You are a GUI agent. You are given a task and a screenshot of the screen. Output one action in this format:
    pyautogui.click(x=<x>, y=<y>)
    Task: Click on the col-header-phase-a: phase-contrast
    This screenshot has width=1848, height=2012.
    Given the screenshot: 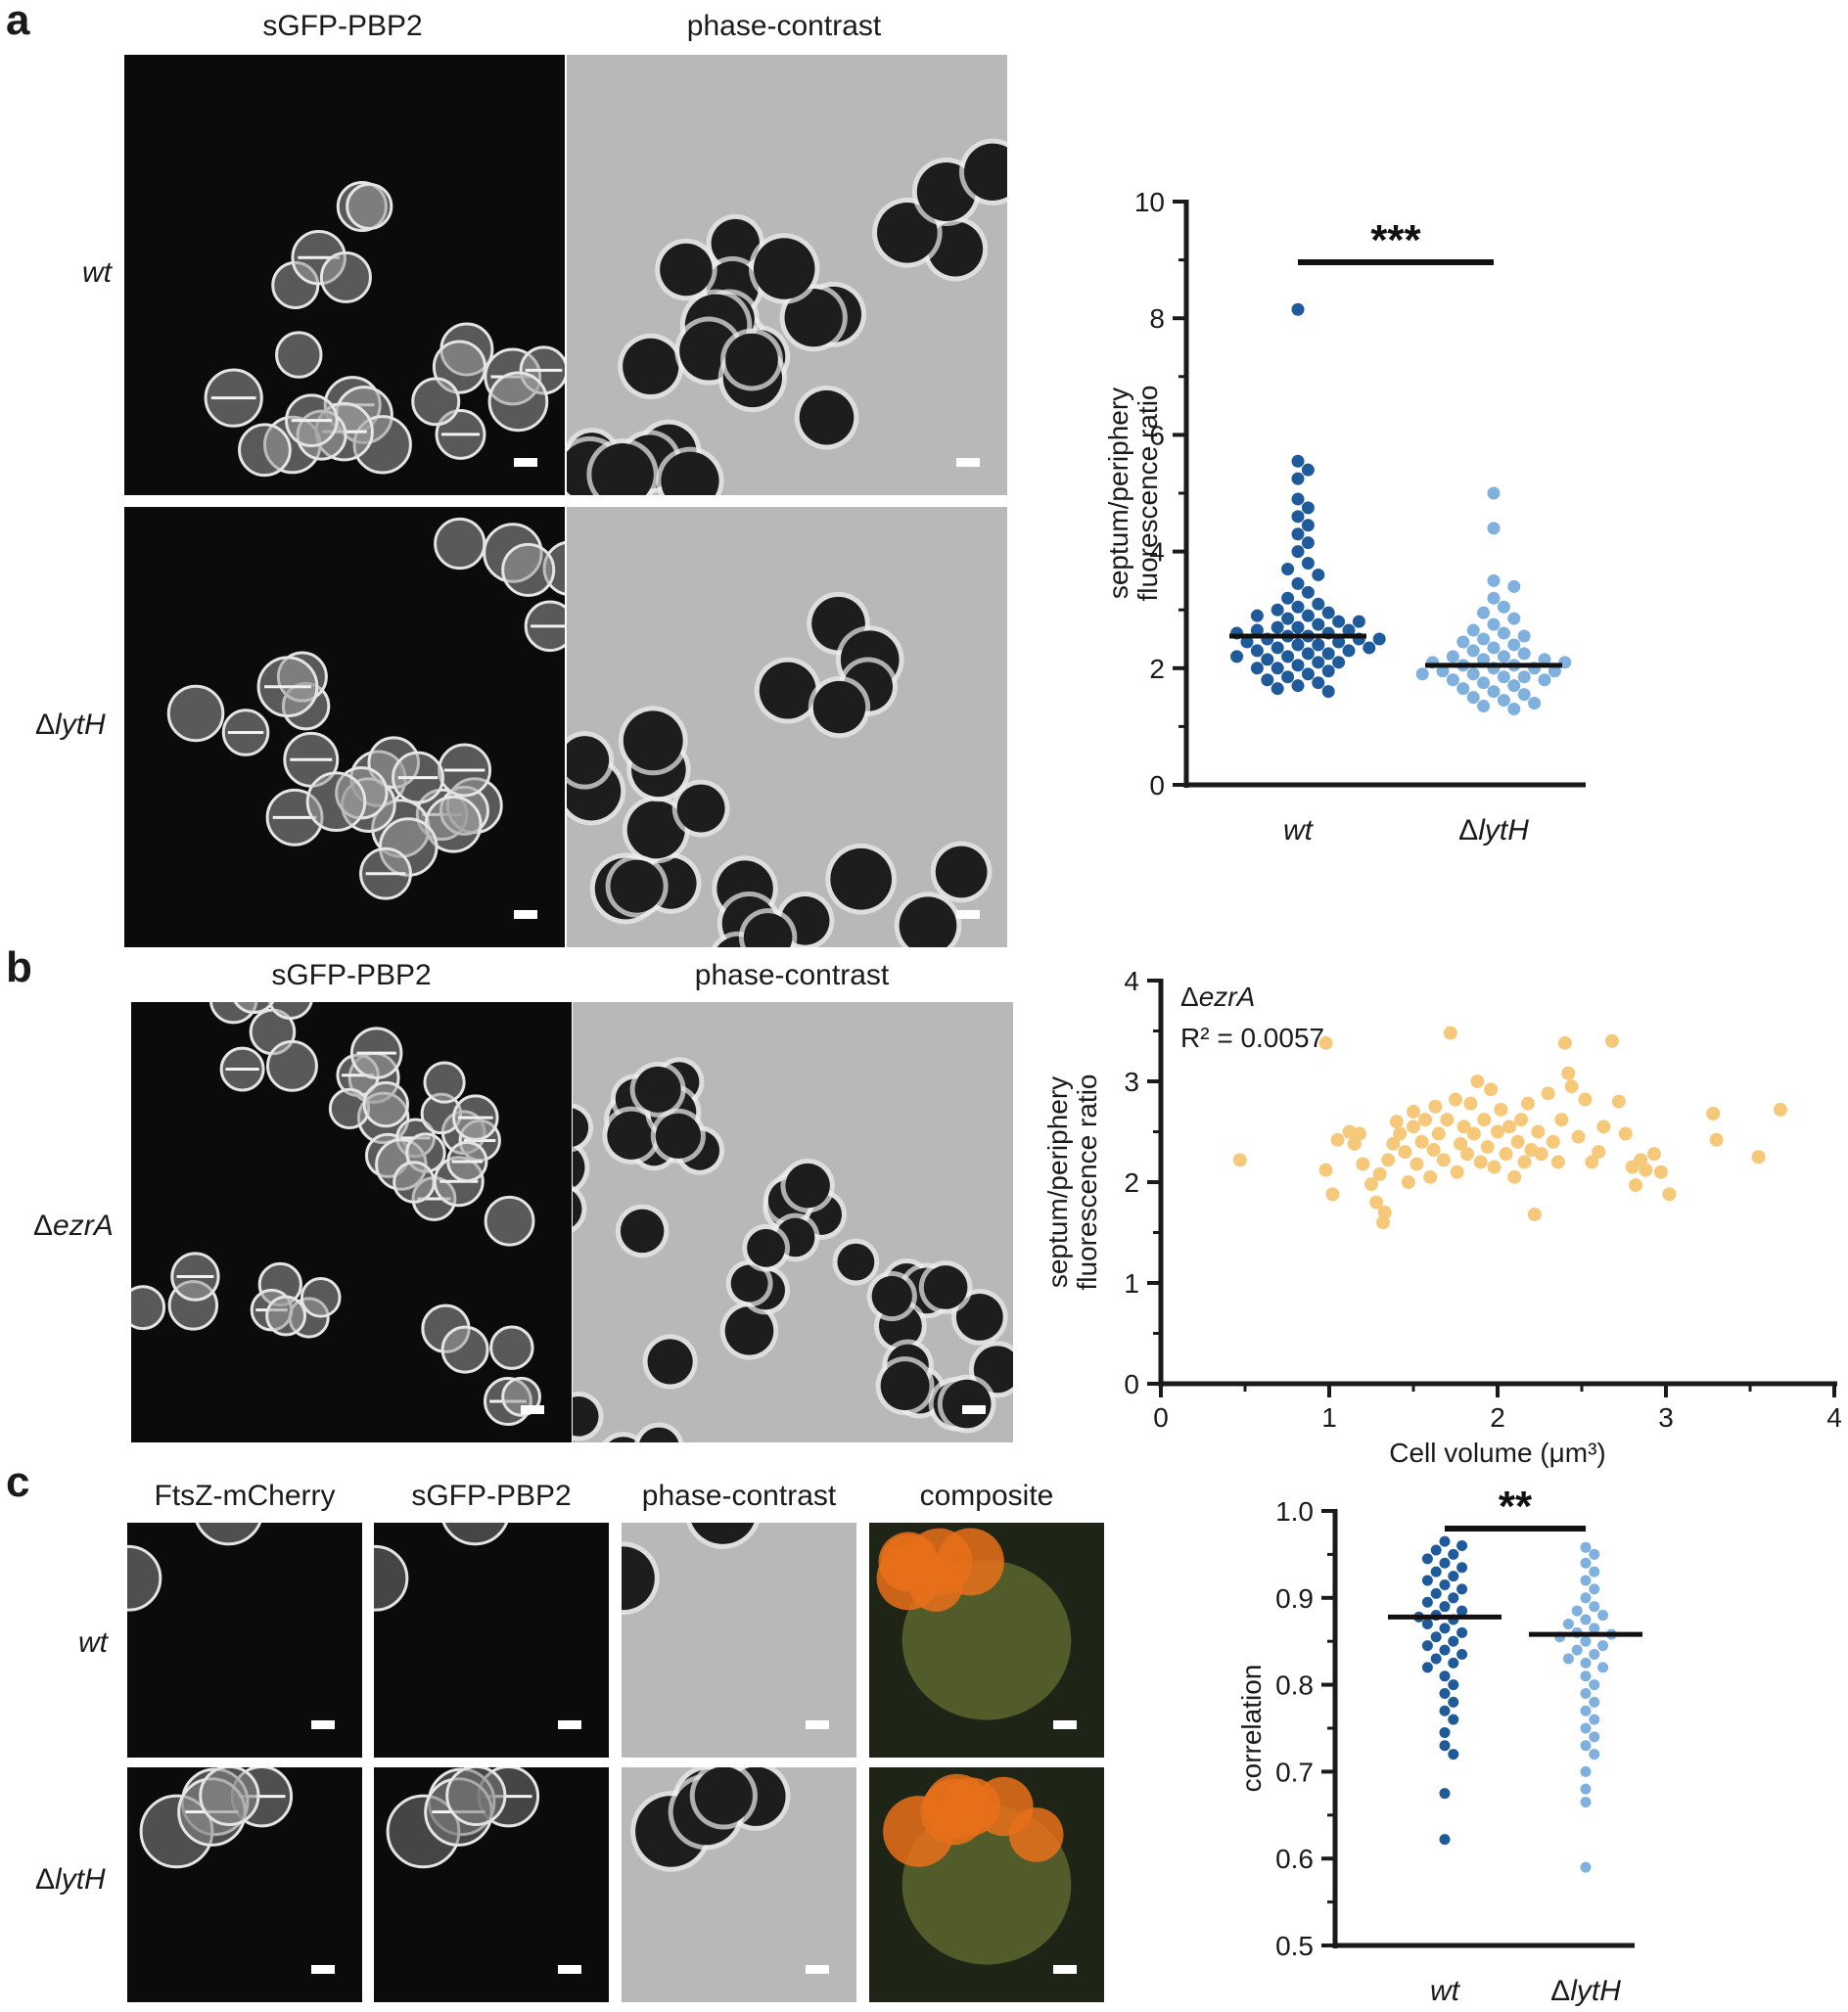 What is the action you would take?
    pyautogui.click(x=784, y=26)
    